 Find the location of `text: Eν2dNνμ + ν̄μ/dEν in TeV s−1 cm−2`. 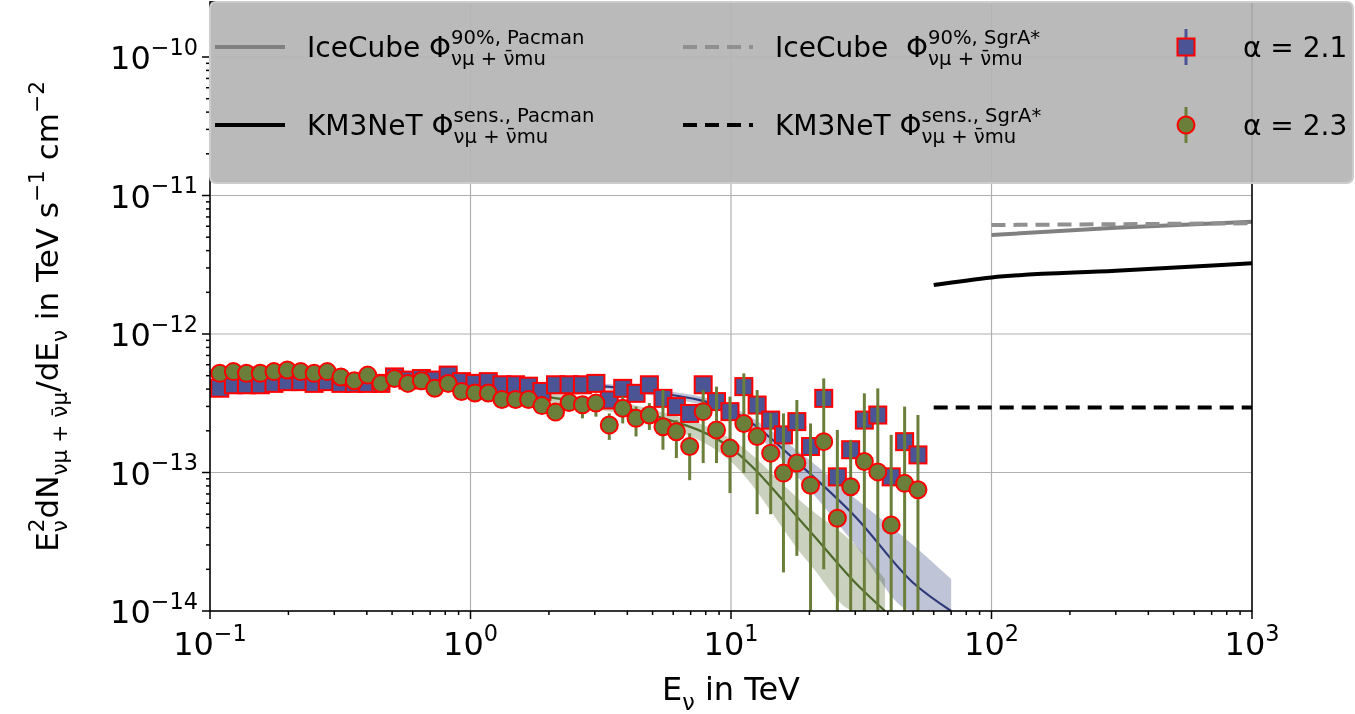

text: Eν2dNνμ + ν̄μ/dEν in TeV s−1 cm−2 is located at coordinates (48, 316).